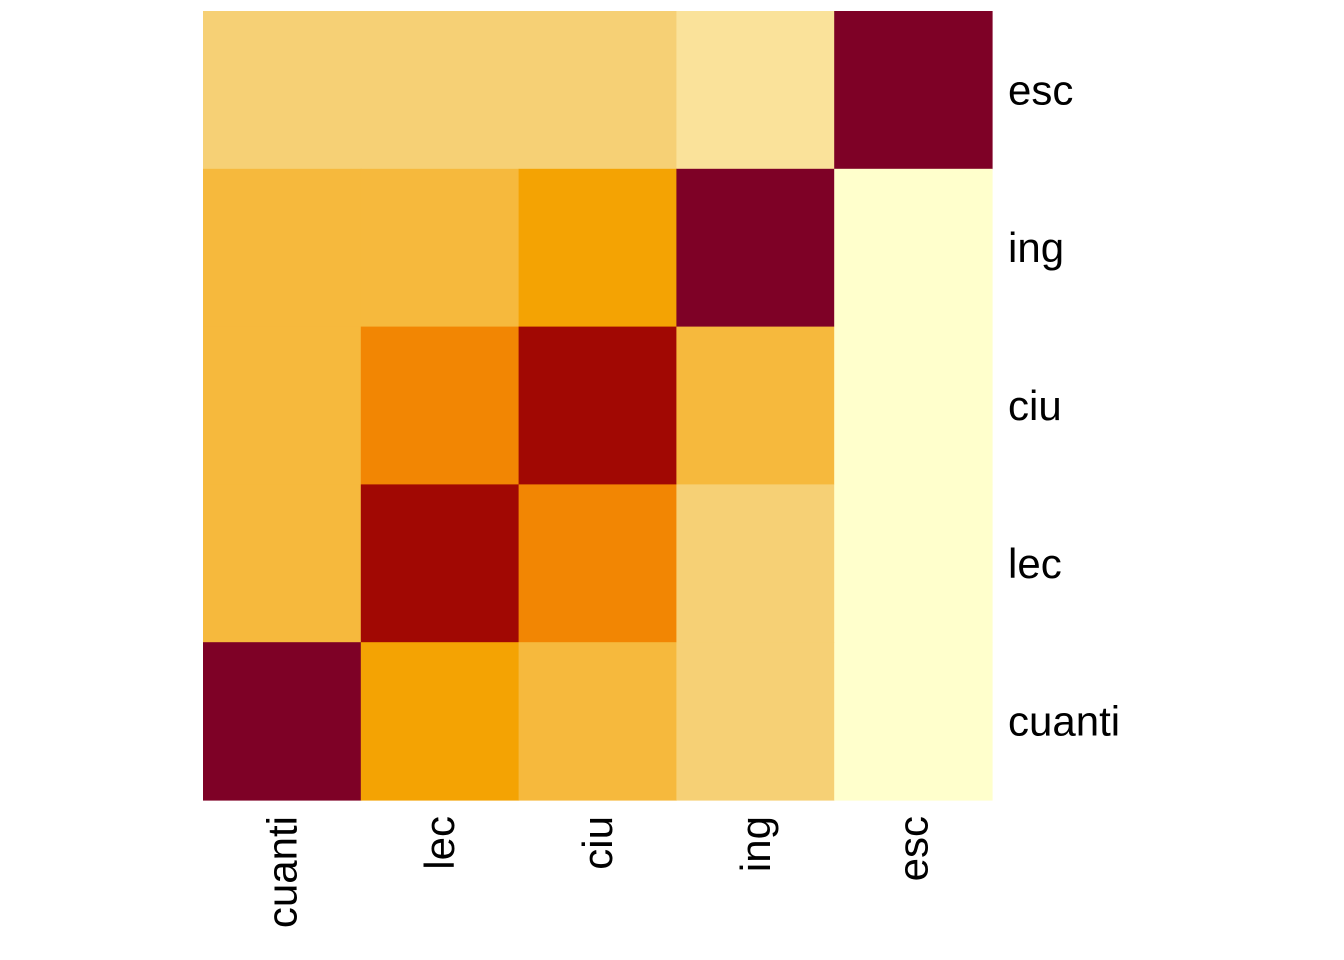 Image resolution: width=1344 pixels, height=960 pixels. What do you see at coordinates (1036, 247) in the screenshot?
I see `y-tick-label-ing: ing` at bounding box center [1036, 247].